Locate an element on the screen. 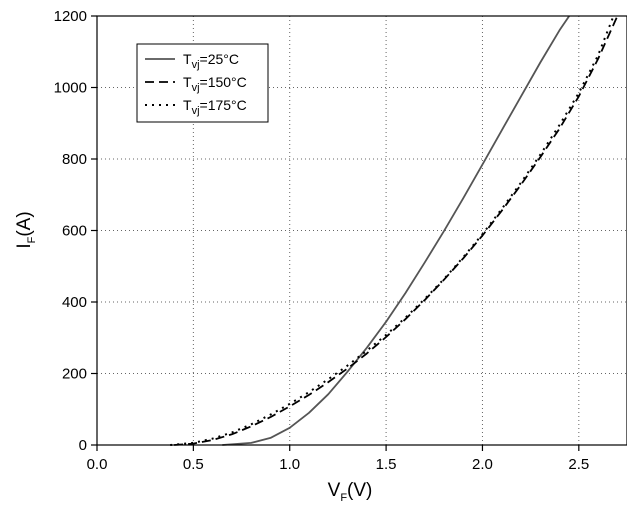 Image resolution: width=627 pixels, height=506 pixels. legend-box is located at coordinates (202, 83).